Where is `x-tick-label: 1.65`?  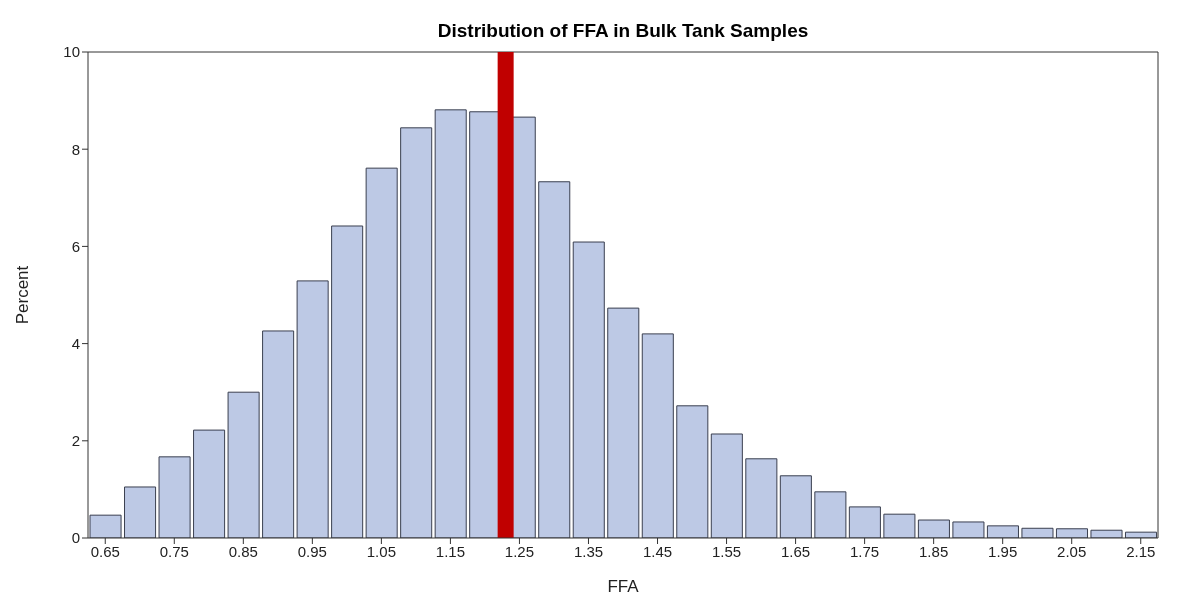
x-tick-label: 1.65 is located at coordinates (795, 551).